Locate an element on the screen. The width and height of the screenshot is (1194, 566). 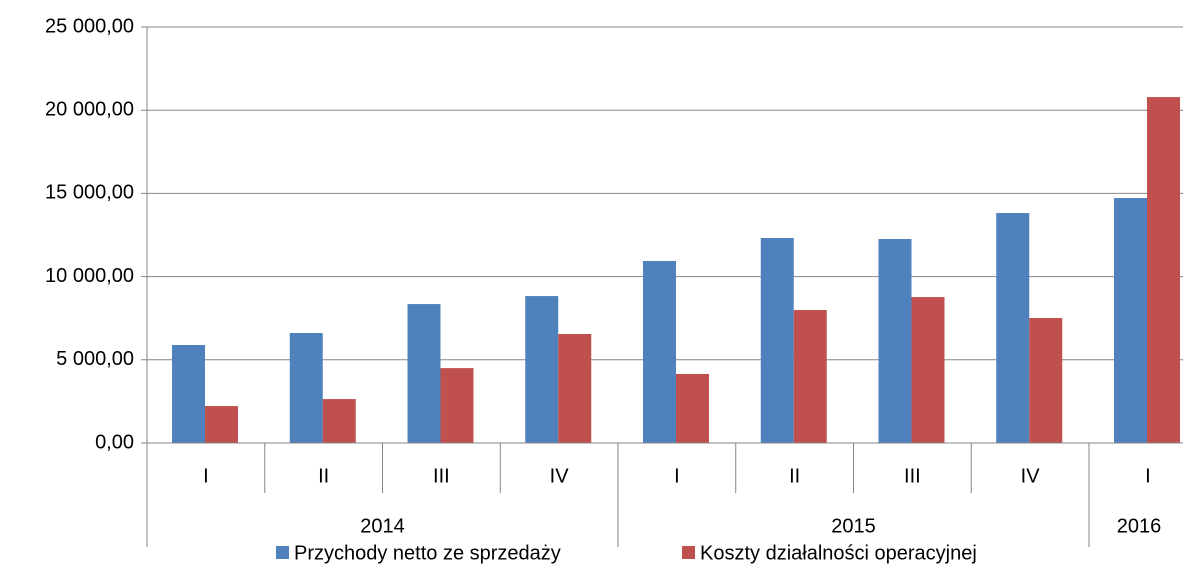
y-tick-label: 10 000,00 is located at coordinates (89, 276).